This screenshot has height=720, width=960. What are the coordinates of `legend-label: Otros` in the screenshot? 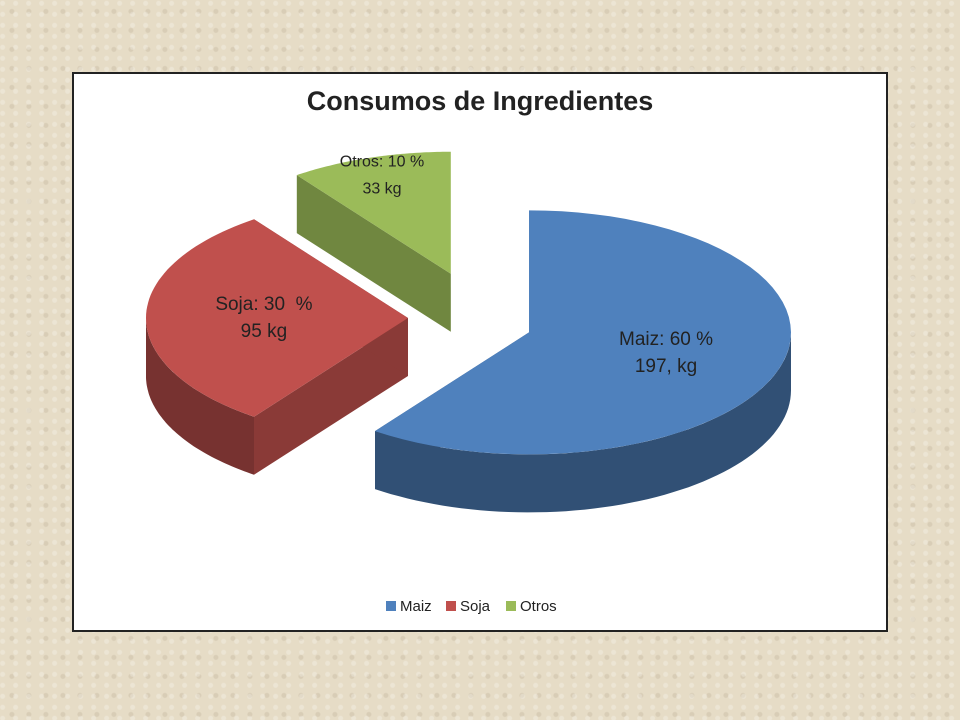 It's located at (538, 606).